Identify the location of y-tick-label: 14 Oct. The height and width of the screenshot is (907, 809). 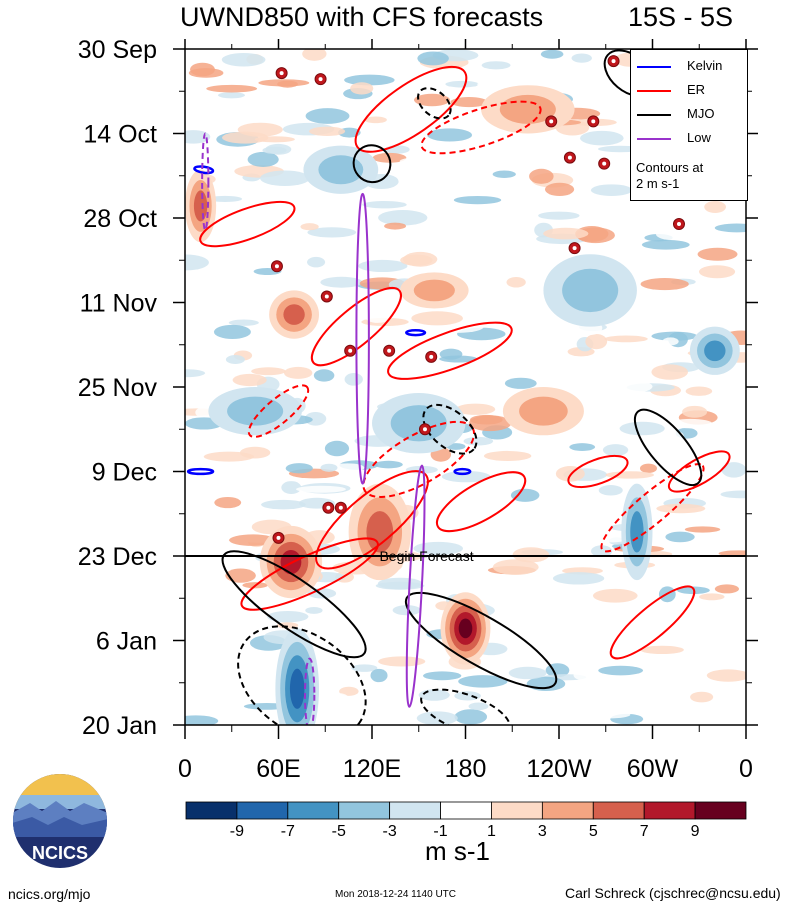
(120, 135).